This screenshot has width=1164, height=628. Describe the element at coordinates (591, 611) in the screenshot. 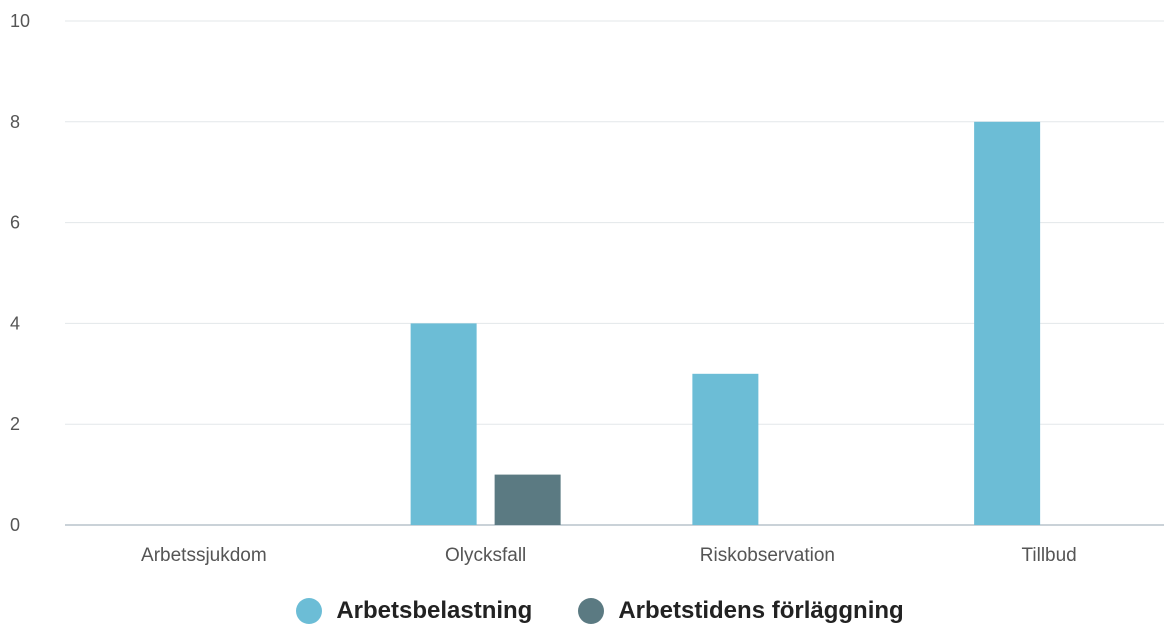

I see `legend-marker-arbetstidens-forlaggning` at that location.